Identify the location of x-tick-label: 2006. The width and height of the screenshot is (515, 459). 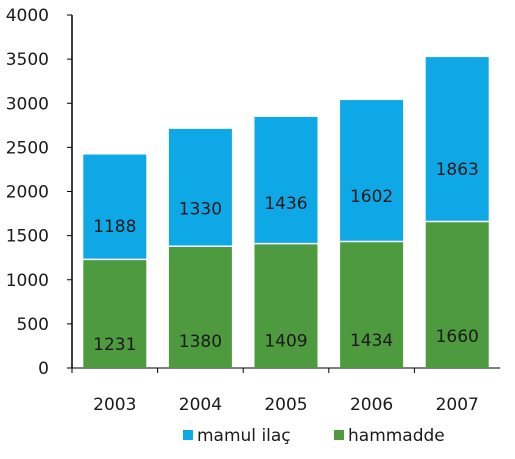
(371, 405).